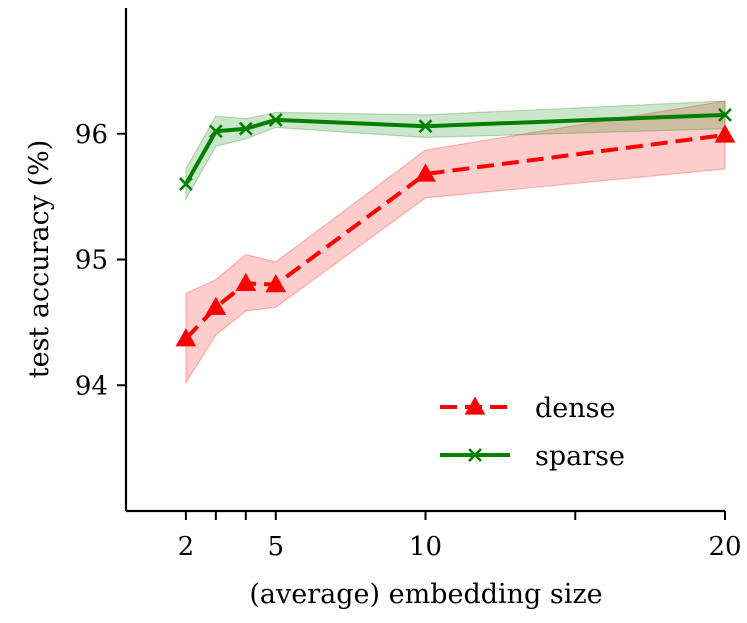  What do you see at coordinates (475, 455) in the screenshot?
I see `legend-sparse-marker` at bounding box center [475, 455].